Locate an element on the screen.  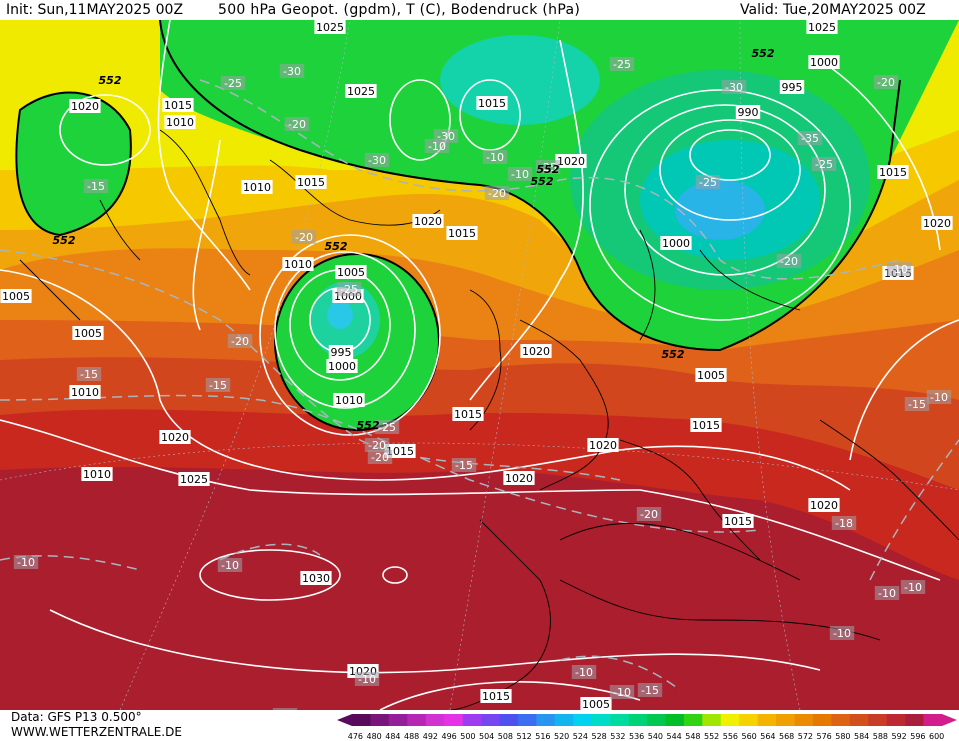
scale-tick-label: 516 is located at coordinates (542, 736).